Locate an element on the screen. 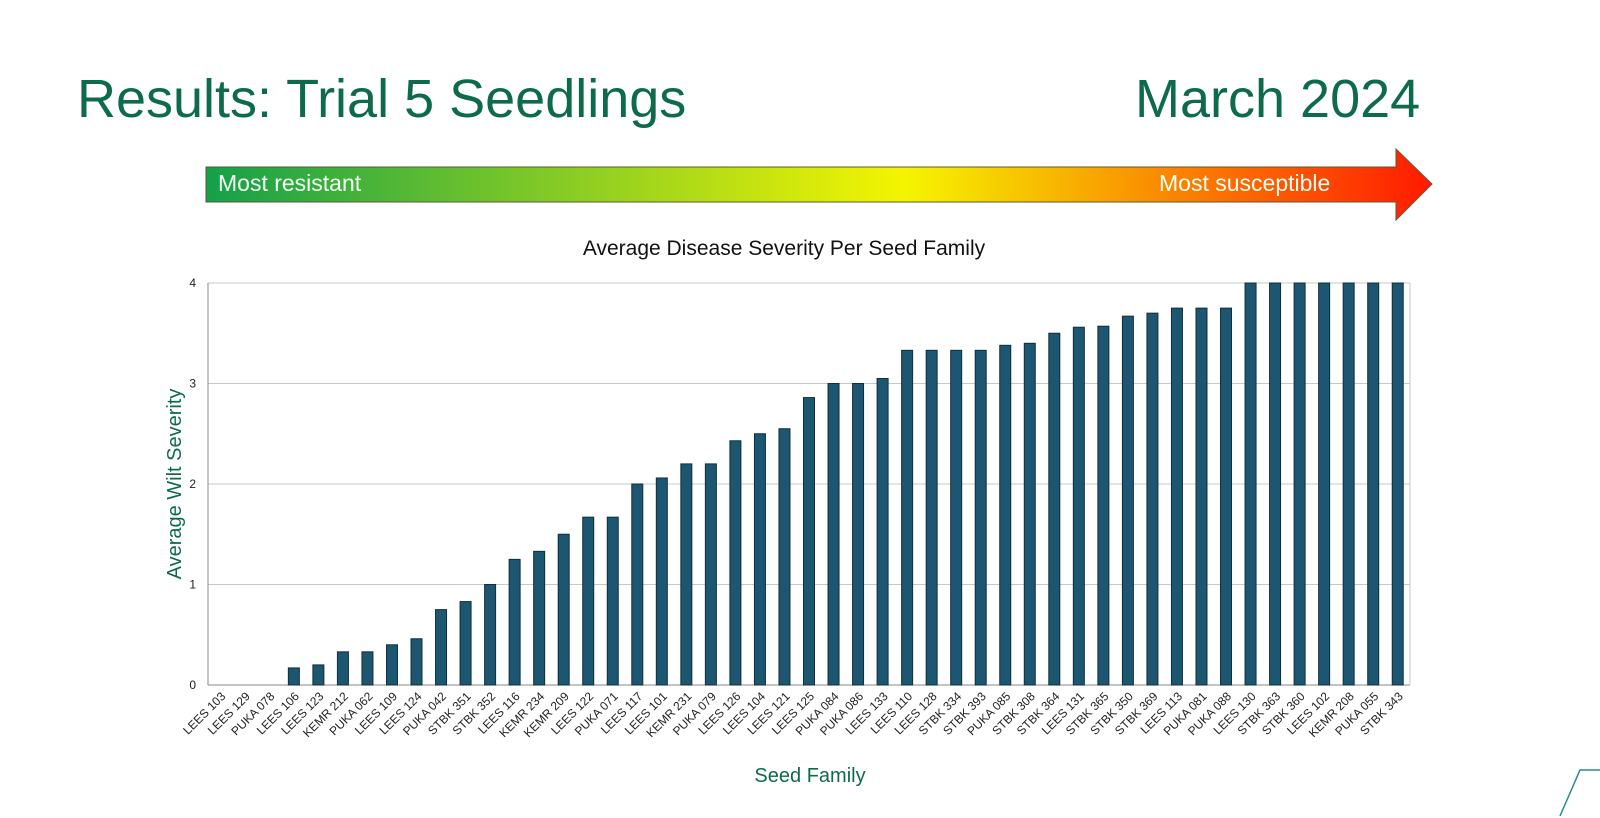  y-tick-label: 2 is located at coordinates (192, 484).